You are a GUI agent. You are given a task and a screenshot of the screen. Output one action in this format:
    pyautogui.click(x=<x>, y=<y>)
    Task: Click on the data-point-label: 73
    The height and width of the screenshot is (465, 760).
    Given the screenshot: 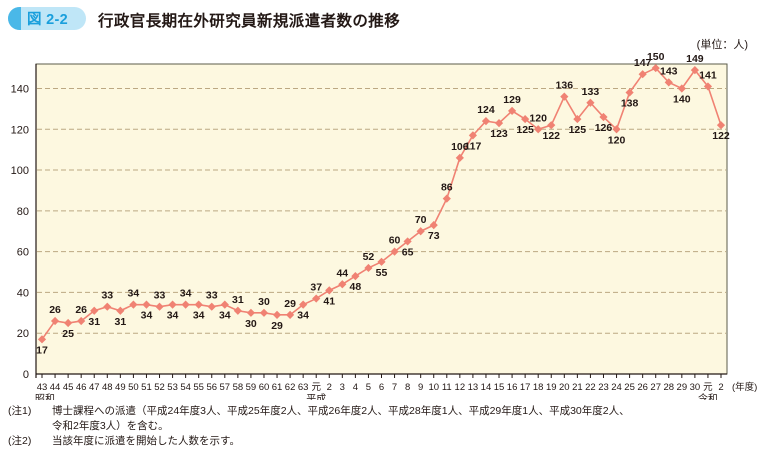 What is the action you would take?
    pyautogui.click(x=434, y=236)
    